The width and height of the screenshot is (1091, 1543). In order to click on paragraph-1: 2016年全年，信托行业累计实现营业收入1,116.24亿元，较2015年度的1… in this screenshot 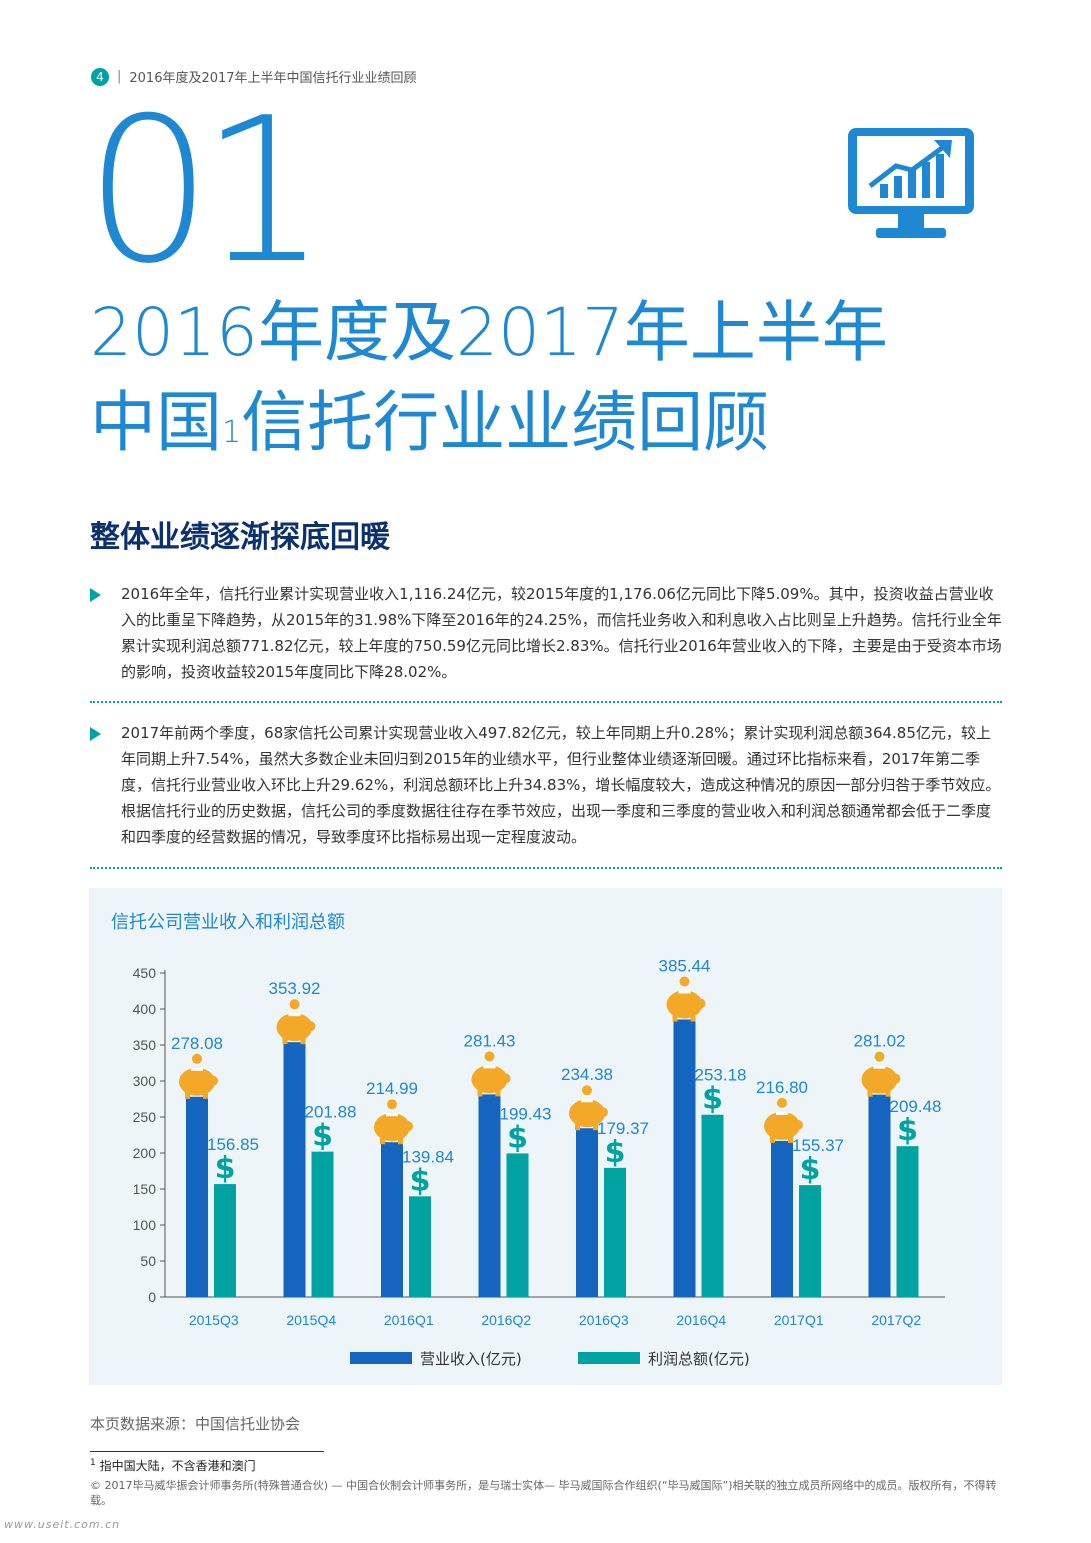, I will do `click(546, 633)`.